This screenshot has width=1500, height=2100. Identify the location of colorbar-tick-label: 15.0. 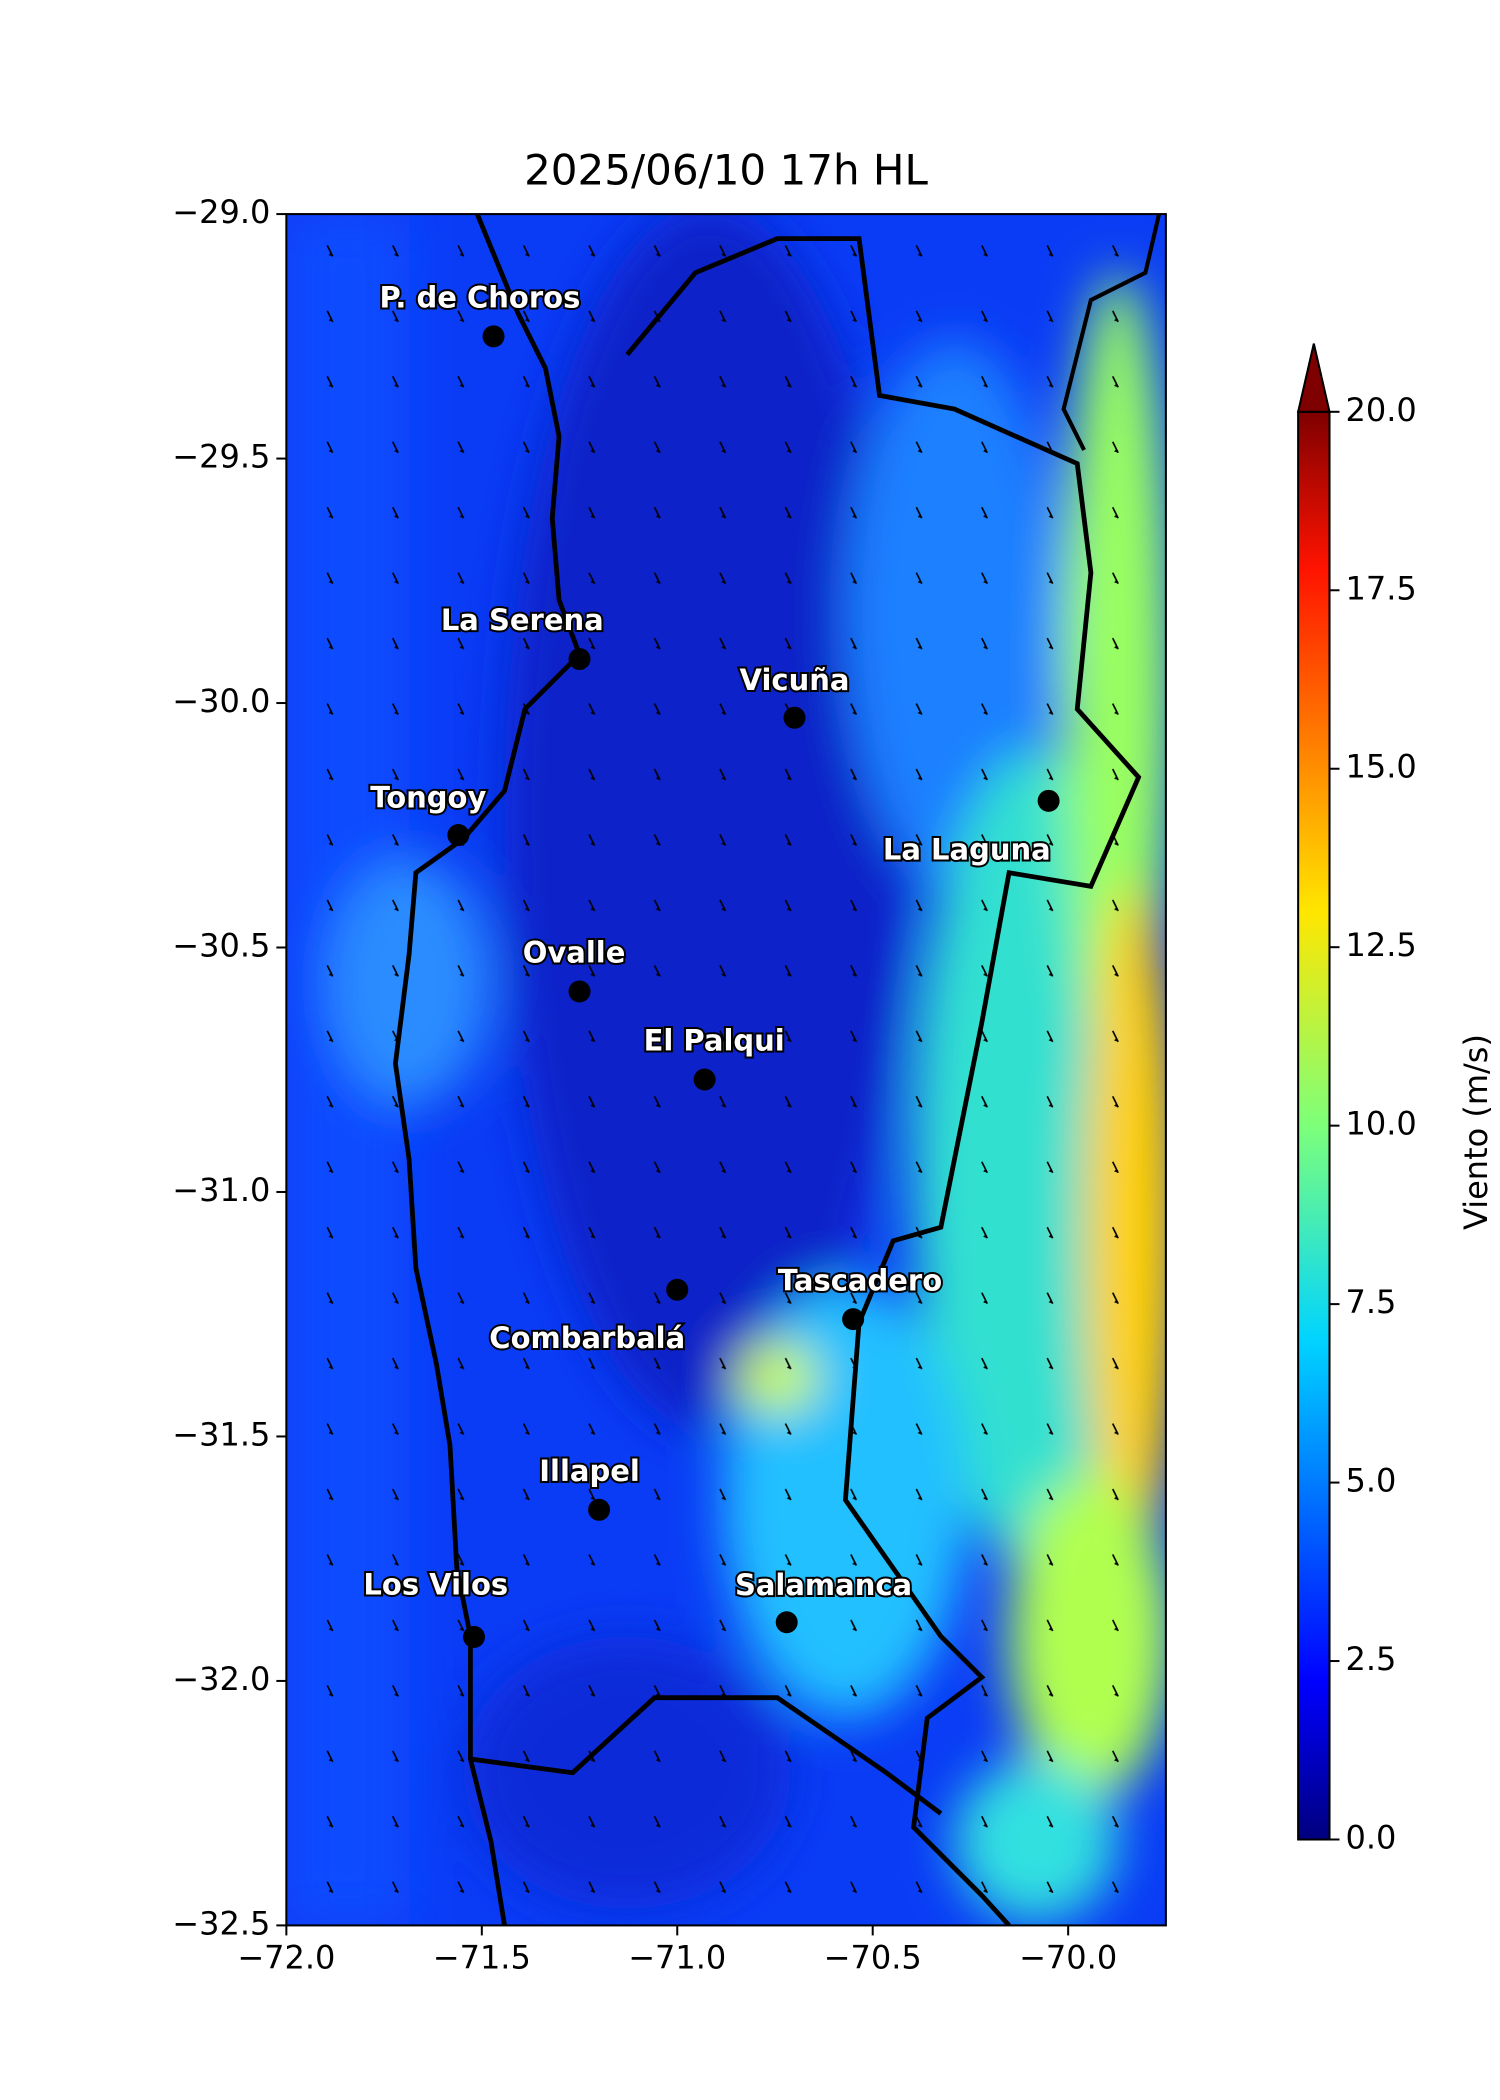
(1381, 767).